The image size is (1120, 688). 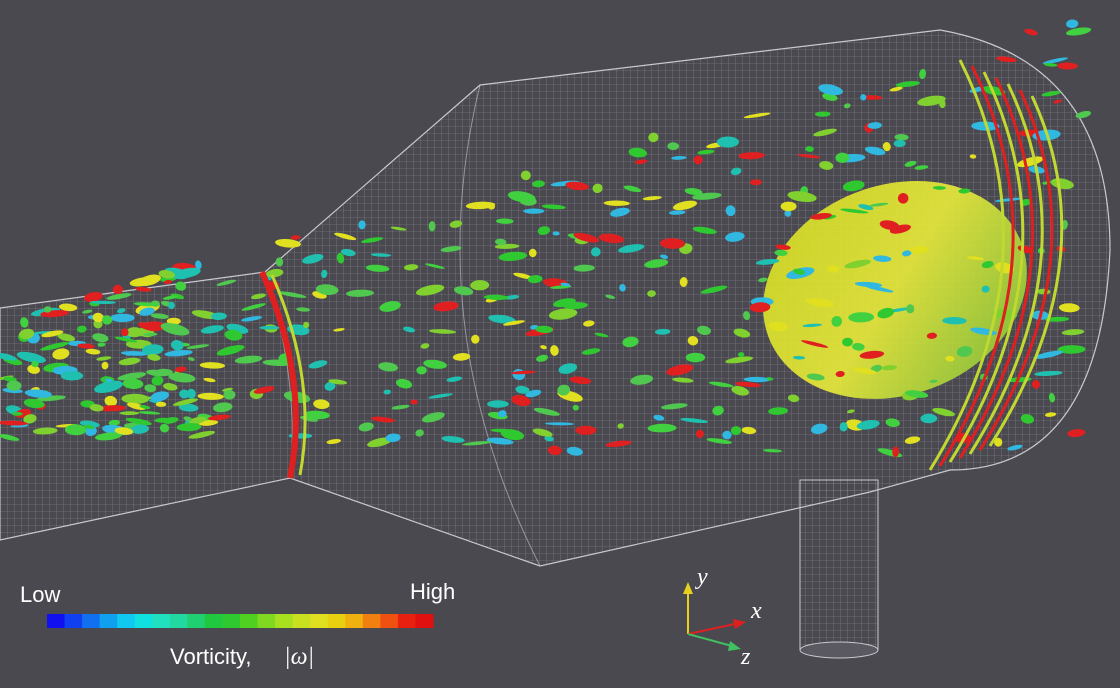 I want to click on vortex-ring, so click(x=966, y=265).